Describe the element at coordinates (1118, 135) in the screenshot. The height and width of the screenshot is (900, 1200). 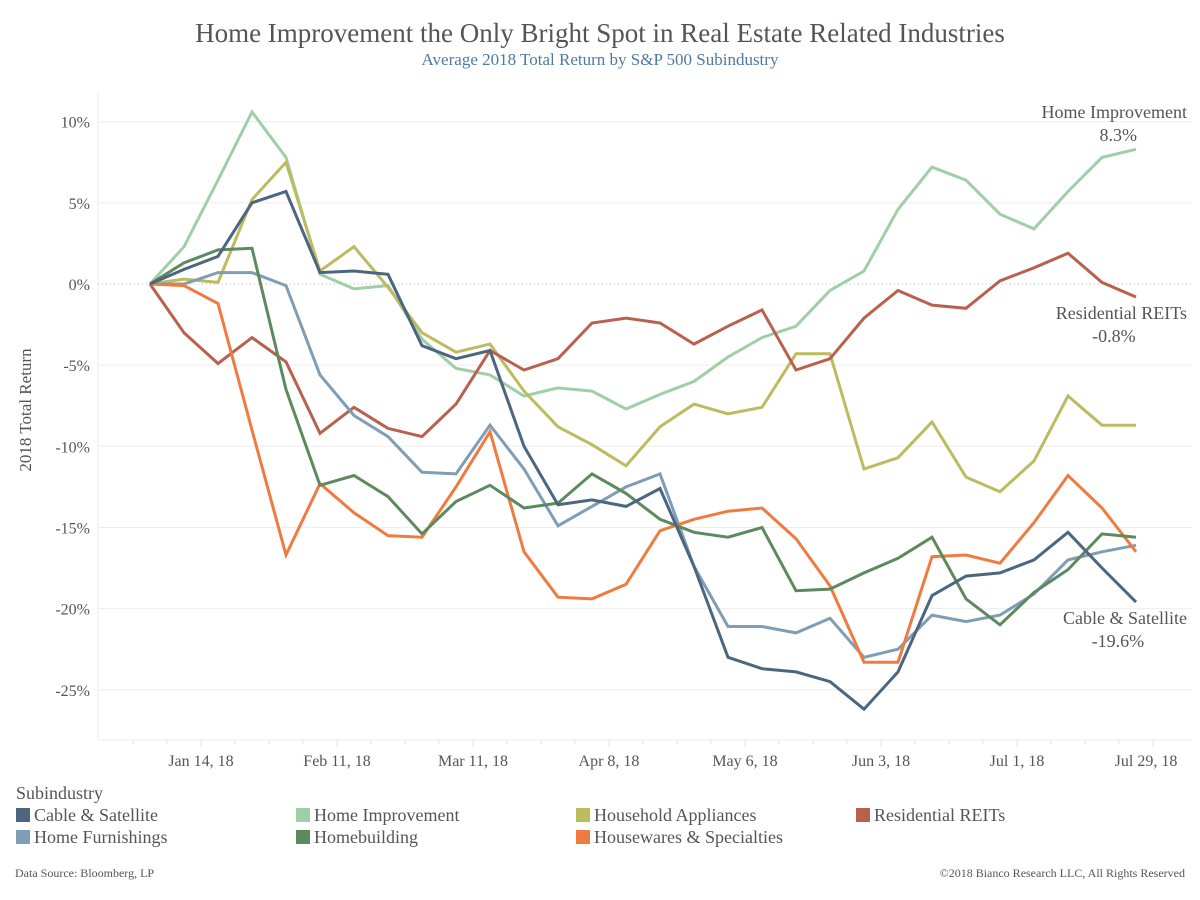
I see `annotation-value: 8.3%` at that location.